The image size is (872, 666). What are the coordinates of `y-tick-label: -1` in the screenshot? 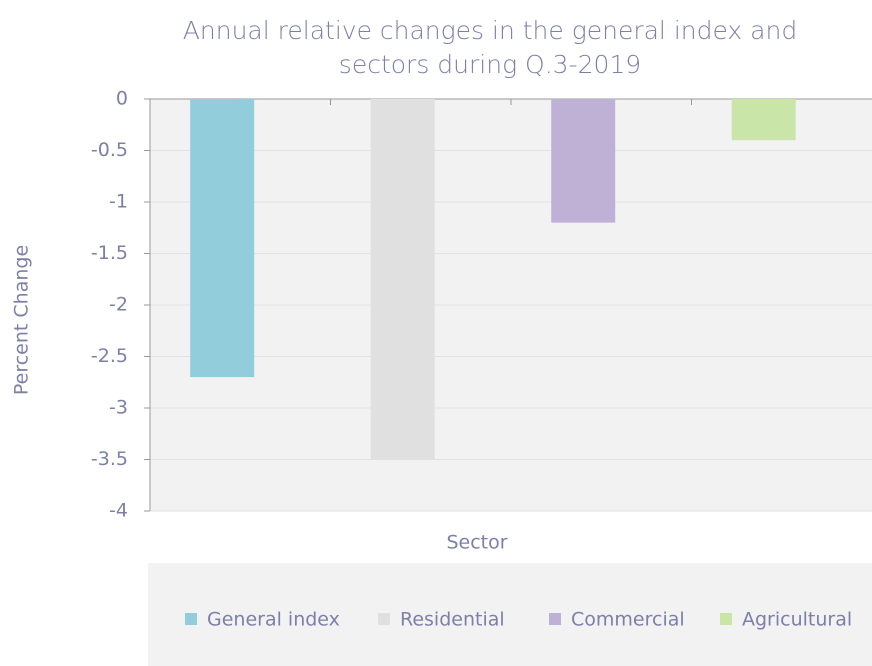 It's located at (118, 202).